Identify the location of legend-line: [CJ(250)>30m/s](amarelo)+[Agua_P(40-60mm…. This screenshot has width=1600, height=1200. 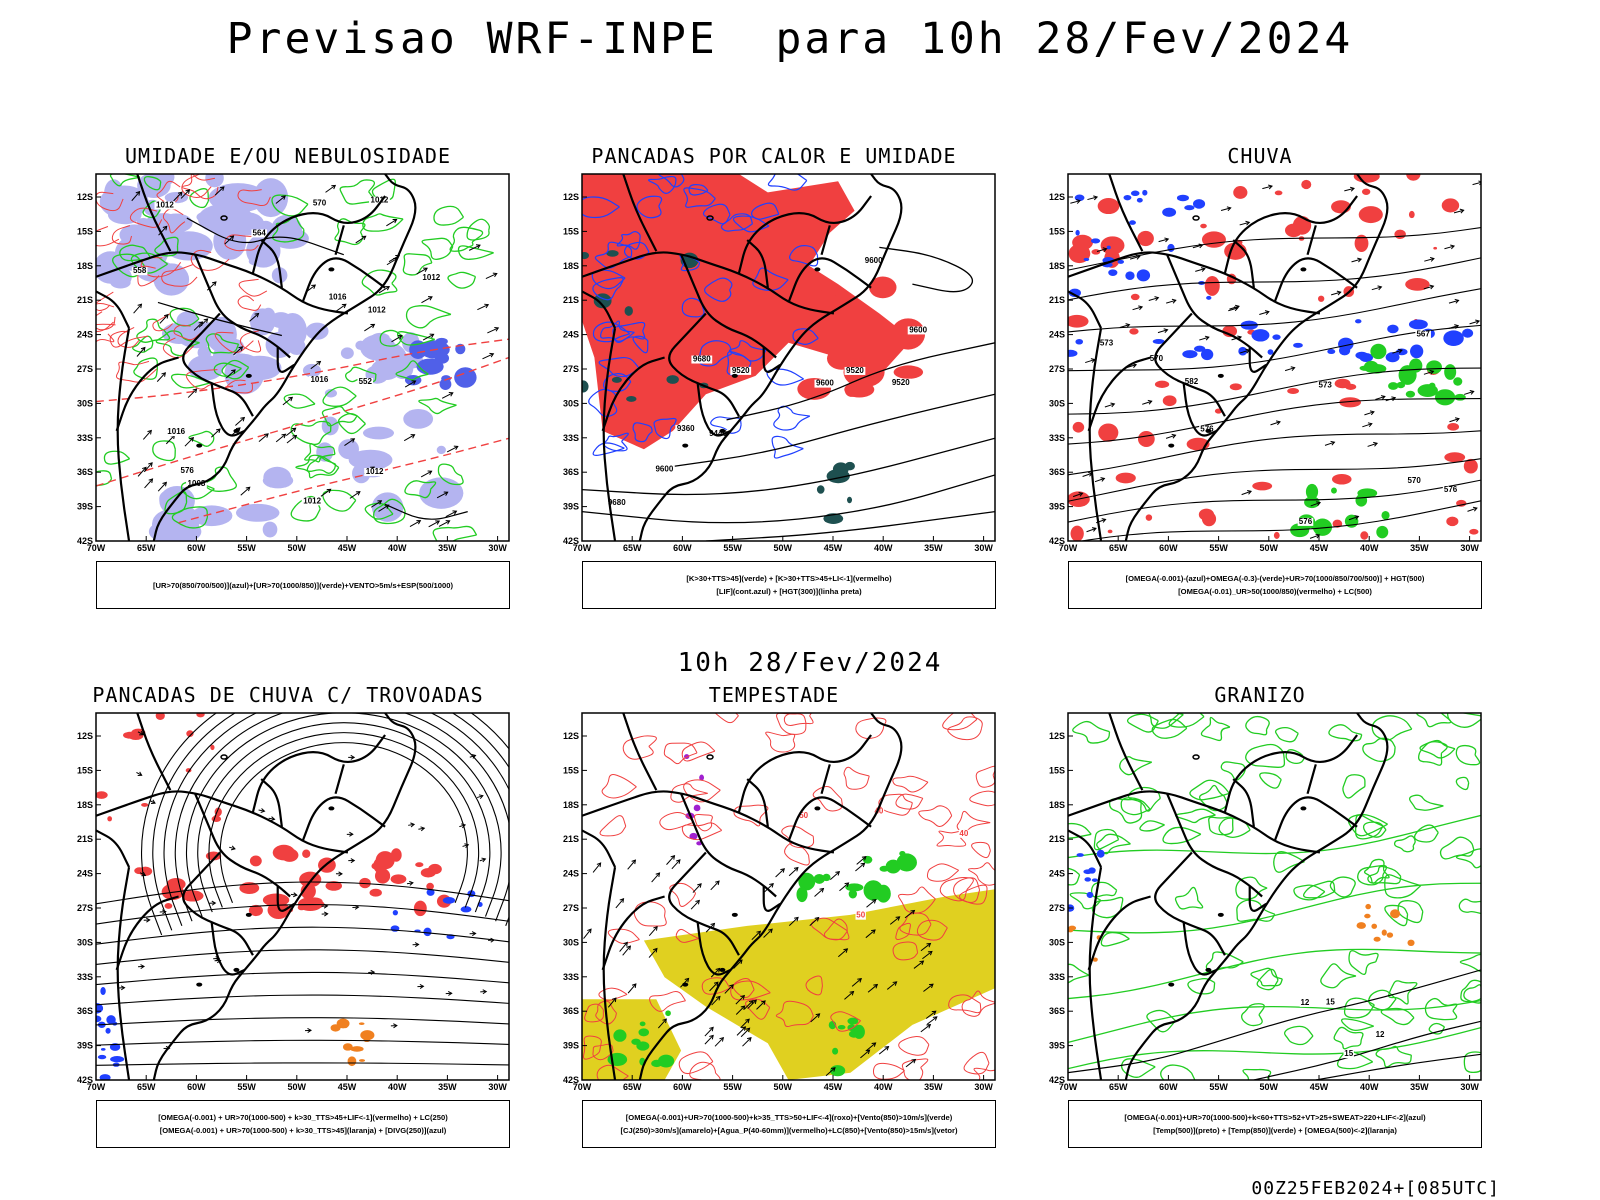
(789, 1130).